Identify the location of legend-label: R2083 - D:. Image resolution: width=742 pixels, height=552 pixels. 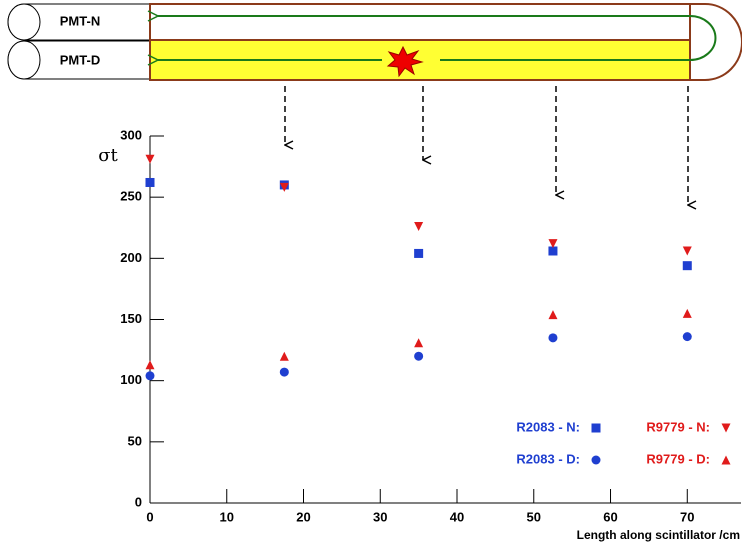
(548, 458).